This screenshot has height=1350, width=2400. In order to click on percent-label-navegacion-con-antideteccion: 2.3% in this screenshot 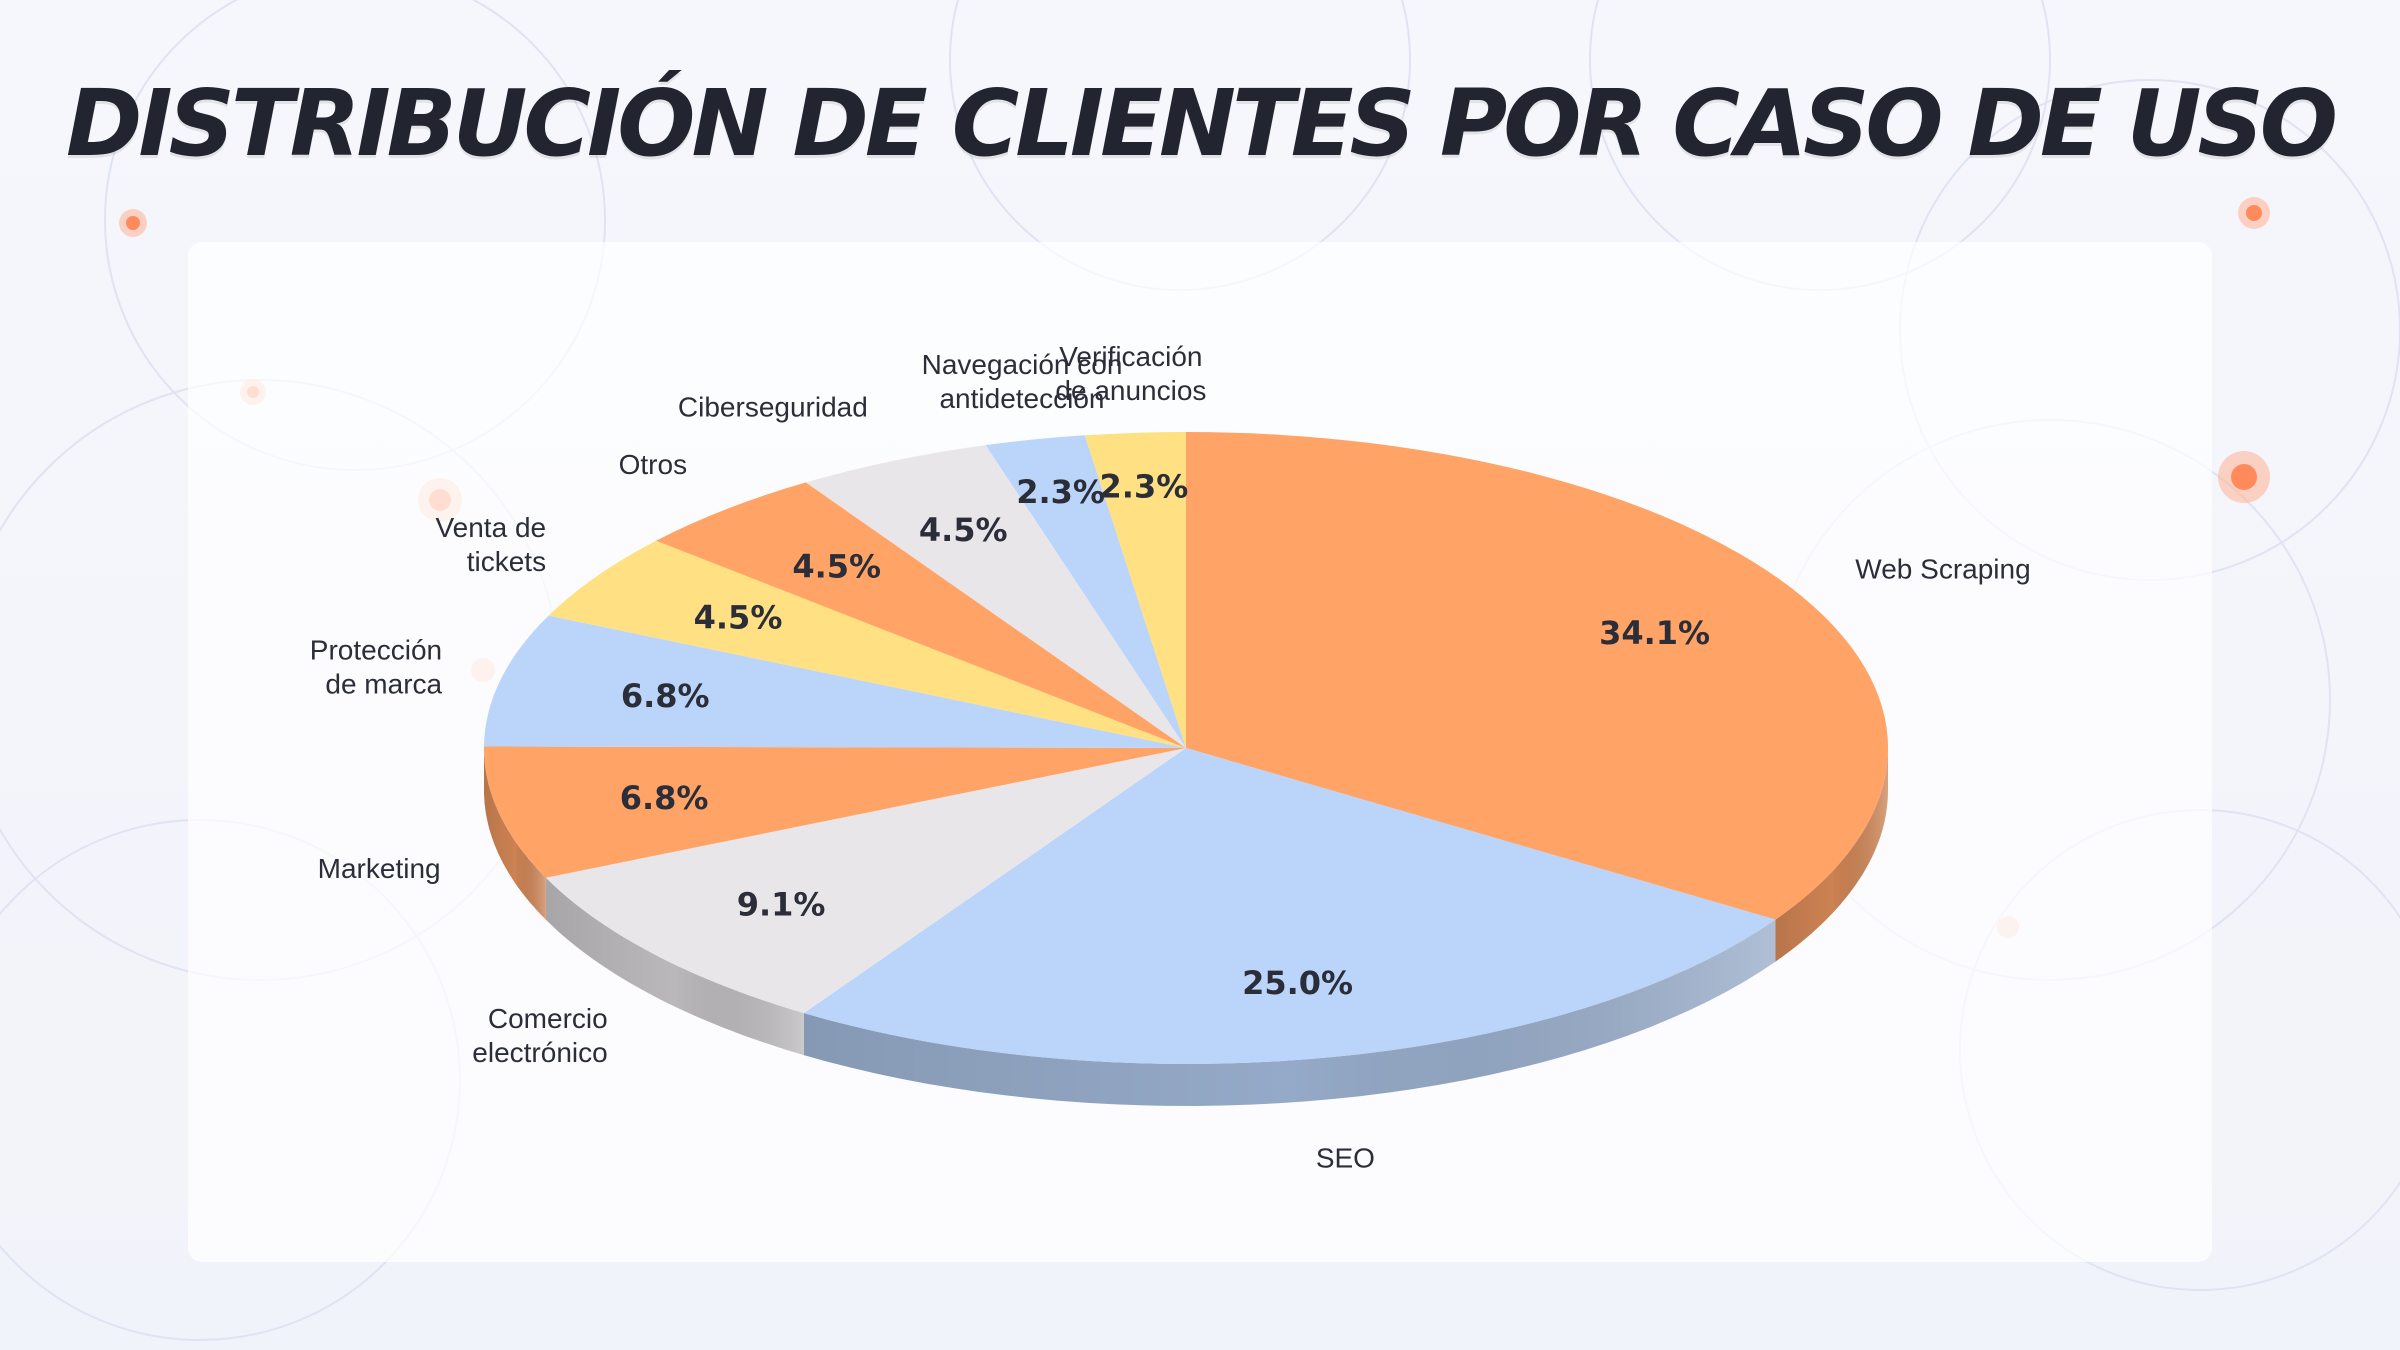, I will do `click(1060, 492)`.